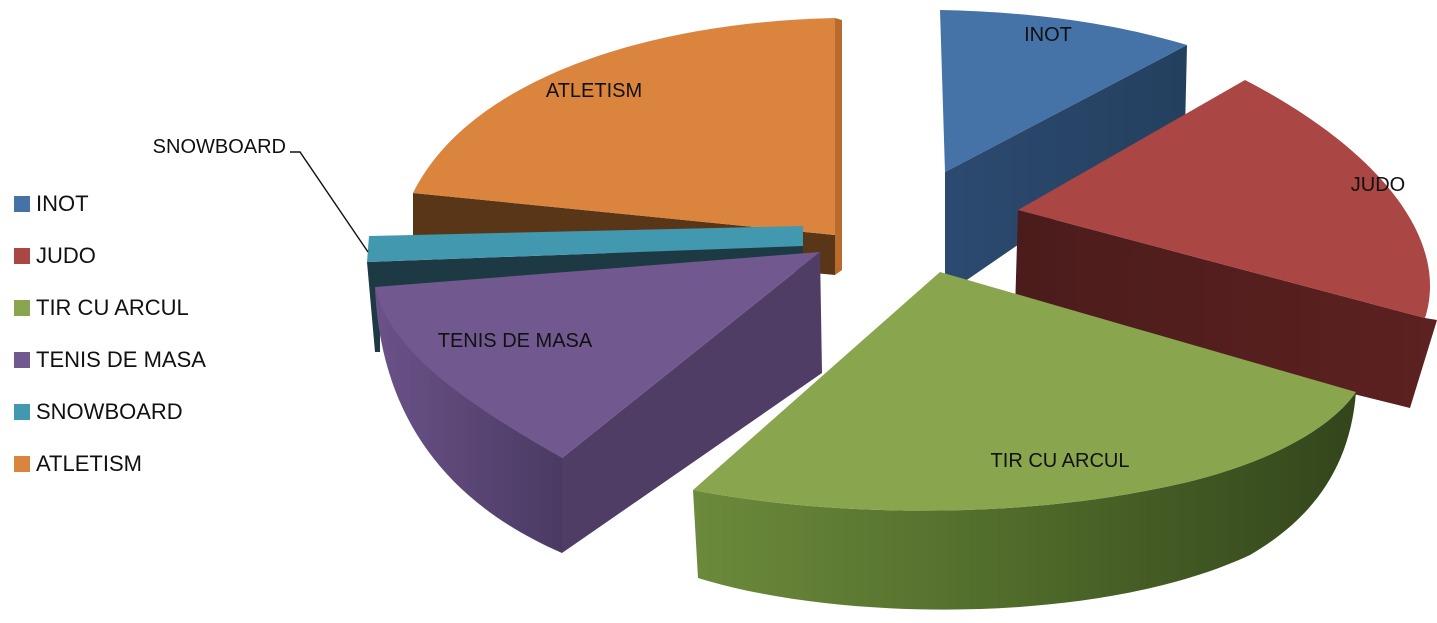 The width and height of the screenshot is (1437, 623). I want to click on legend-item-tenis-de-masa: TENIS DE MASA, so click(110, 360).